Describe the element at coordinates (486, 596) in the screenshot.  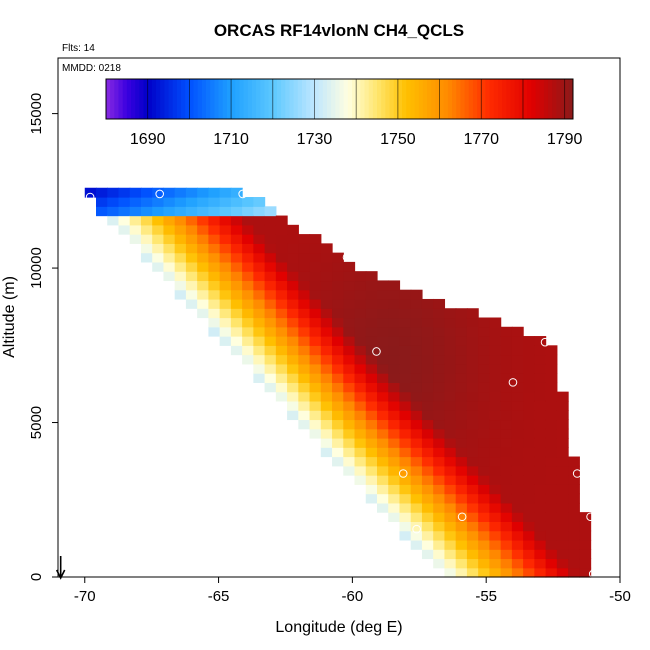
I see `x-tick-label: -55` at that location.